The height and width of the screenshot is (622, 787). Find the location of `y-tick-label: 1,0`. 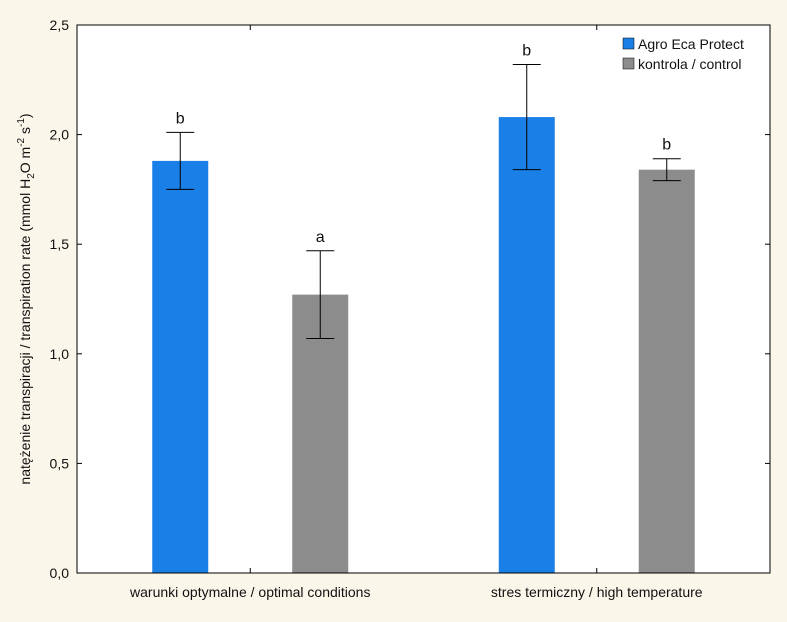

y-tick-label: 1,0 is located at coordinates (60, 354).